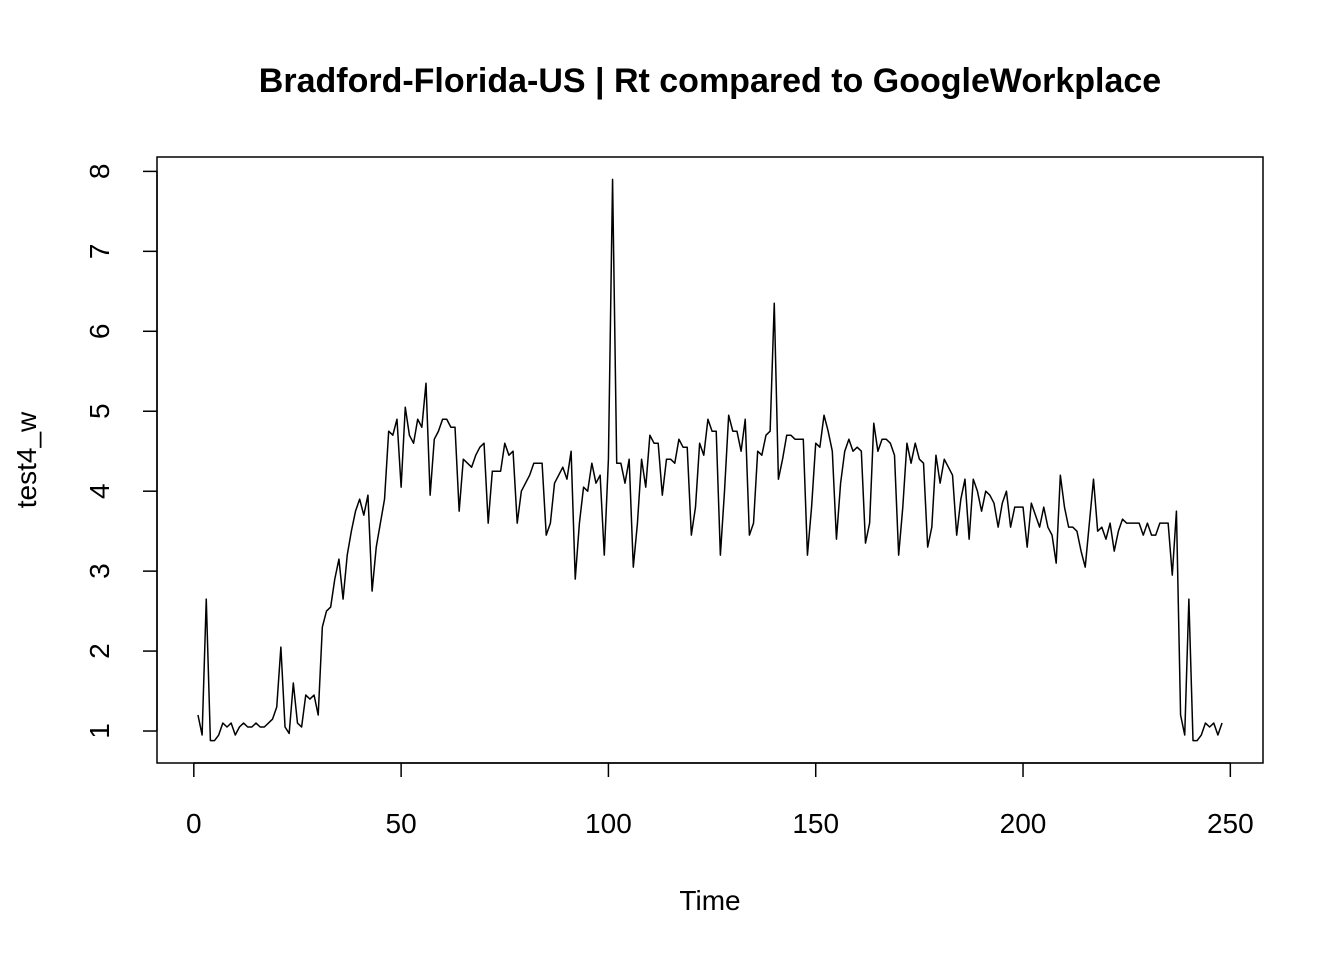 The image size is (1344, 960). What do you see at coordinates (815, 823) in the screenshot?
I see `x-tick-label: 150` at bounding box center [815, 823].